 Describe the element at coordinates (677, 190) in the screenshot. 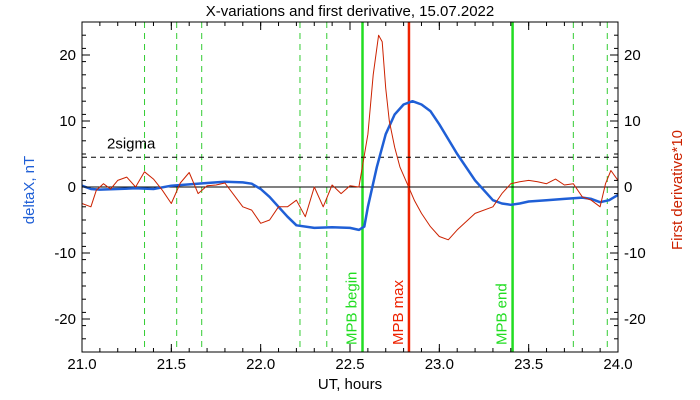

I see `y-axis-label-right: First derivative*10` at that location.